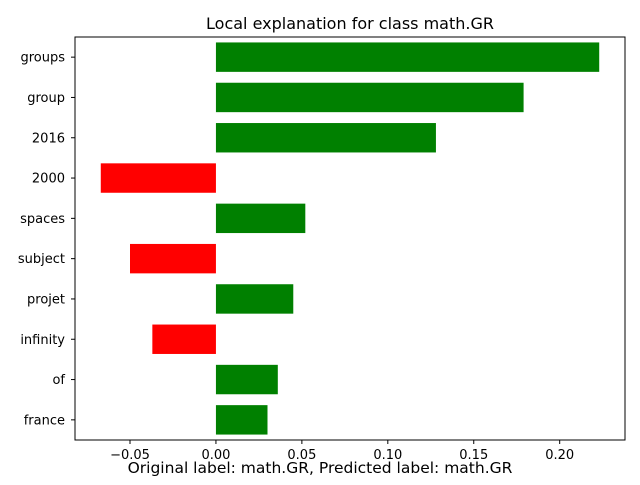 Image resolution: width=640 pixels, height=485 pixels. I want to click on y-tick-label: france, so click(44, 420).